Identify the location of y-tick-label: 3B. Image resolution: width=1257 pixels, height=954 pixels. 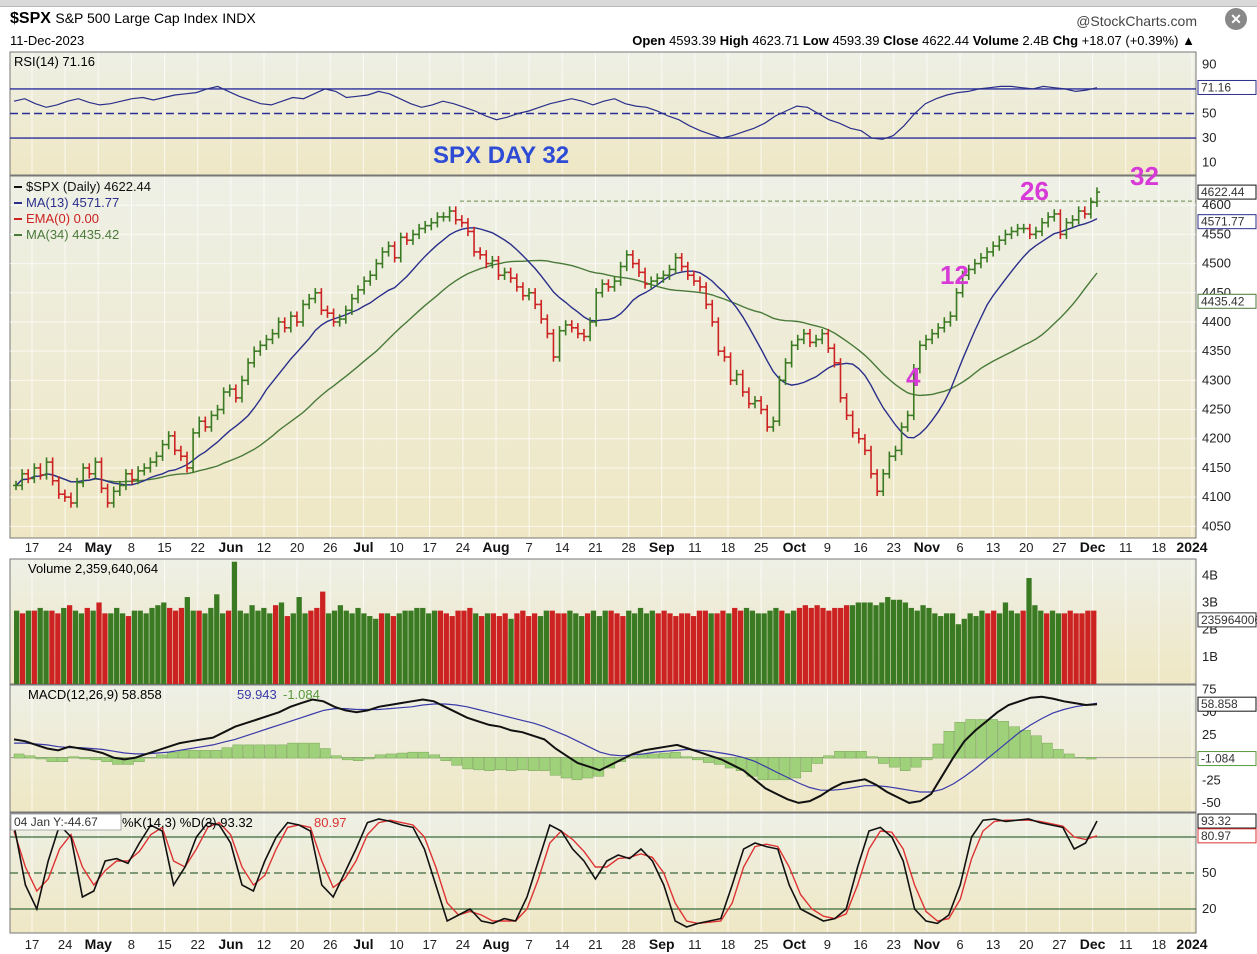
(1210, 601).